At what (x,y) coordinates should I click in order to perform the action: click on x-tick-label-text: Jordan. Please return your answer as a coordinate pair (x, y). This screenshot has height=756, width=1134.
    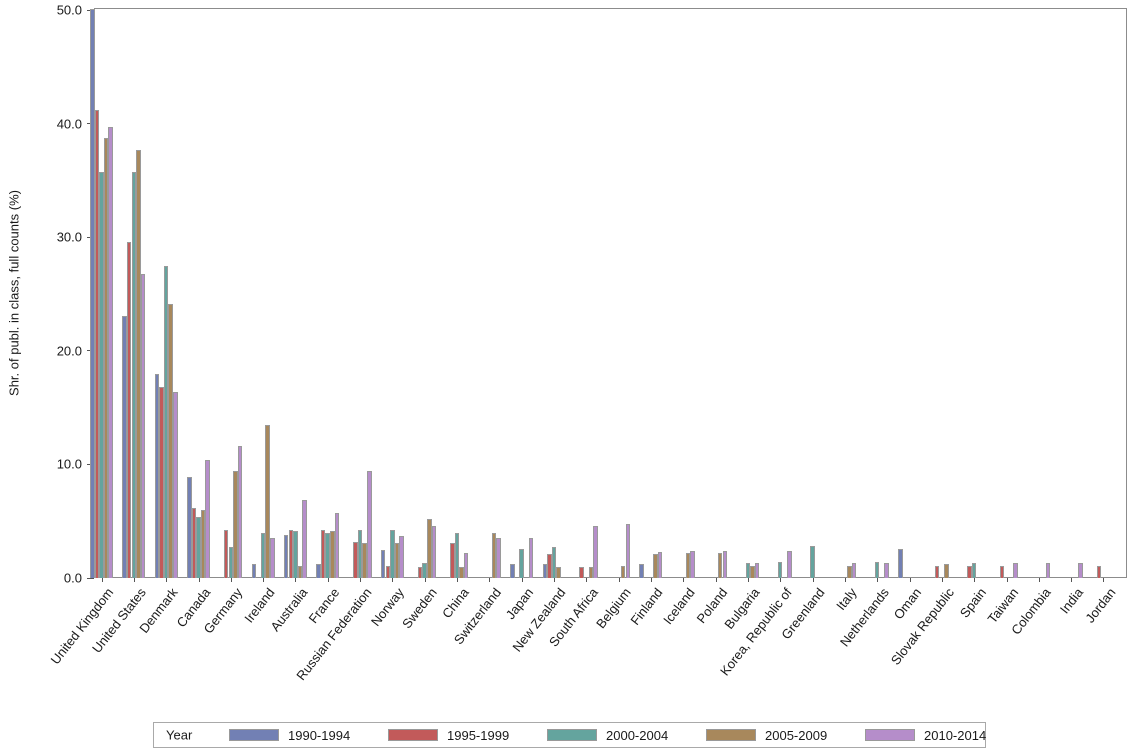
    Looking at the image, I should click on (1100, 605).